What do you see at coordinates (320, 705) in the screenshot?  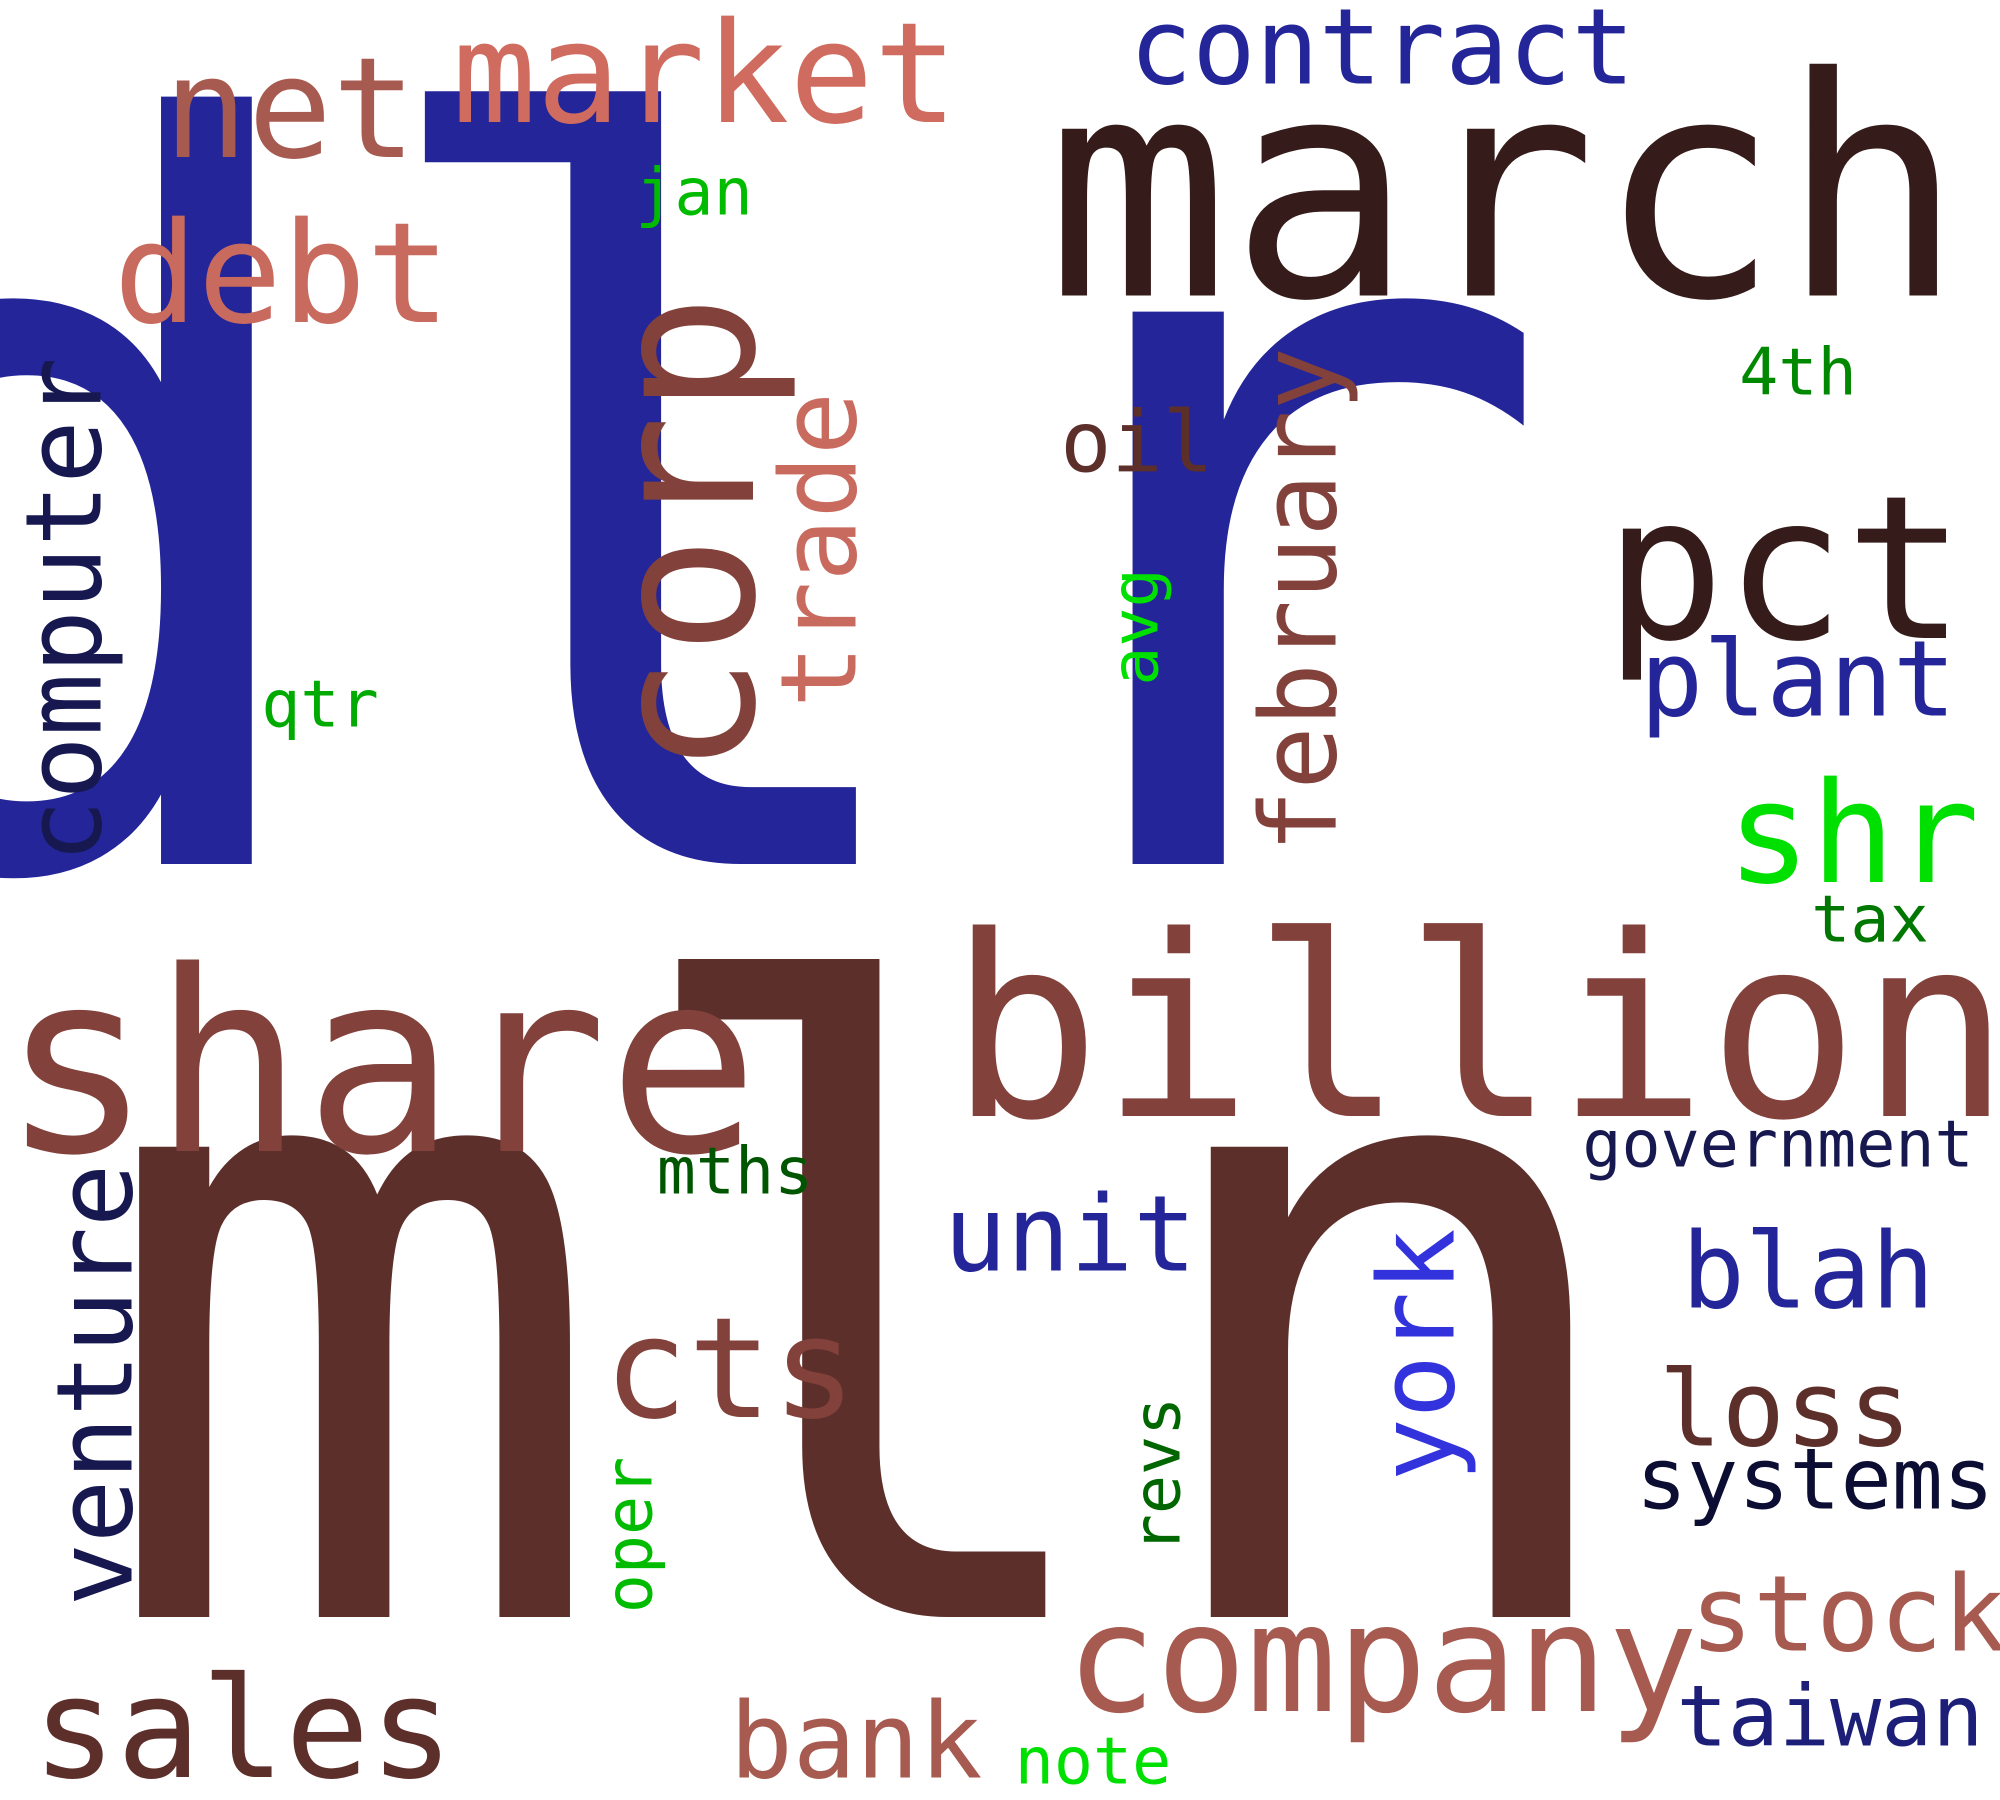 I see `word-qtr: qtr` at bounding box center [320, 705].